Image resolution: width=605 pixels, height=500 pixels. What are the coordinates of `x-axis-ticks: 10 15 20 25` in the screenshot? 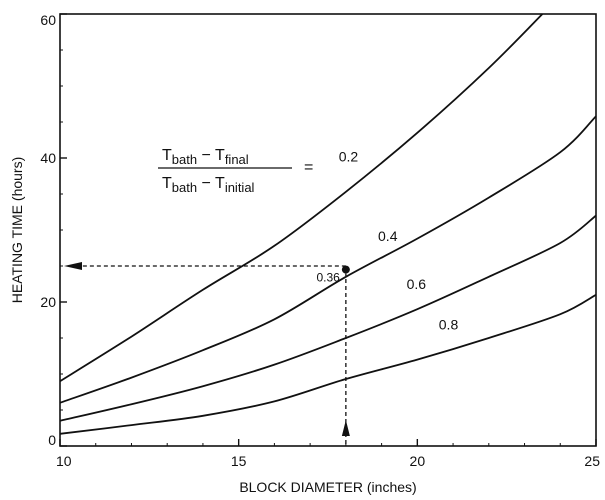 It's located at (328, 454).